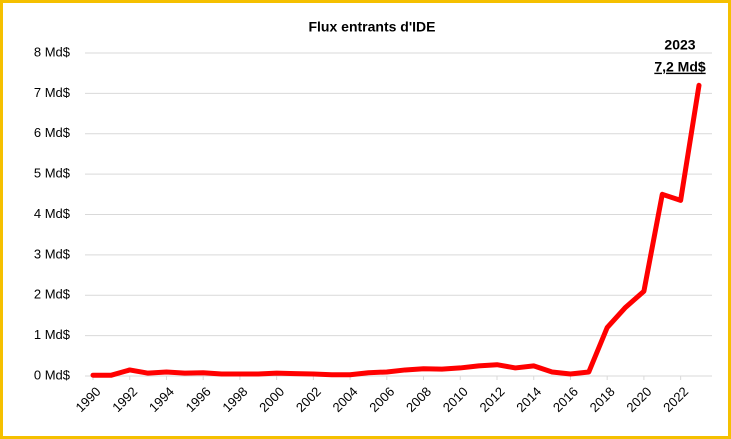  What do you see at coordinates (52, 253) in the screenshot?
I see `y-tick-label: 3 Md$` at bounding box center [52, 253].